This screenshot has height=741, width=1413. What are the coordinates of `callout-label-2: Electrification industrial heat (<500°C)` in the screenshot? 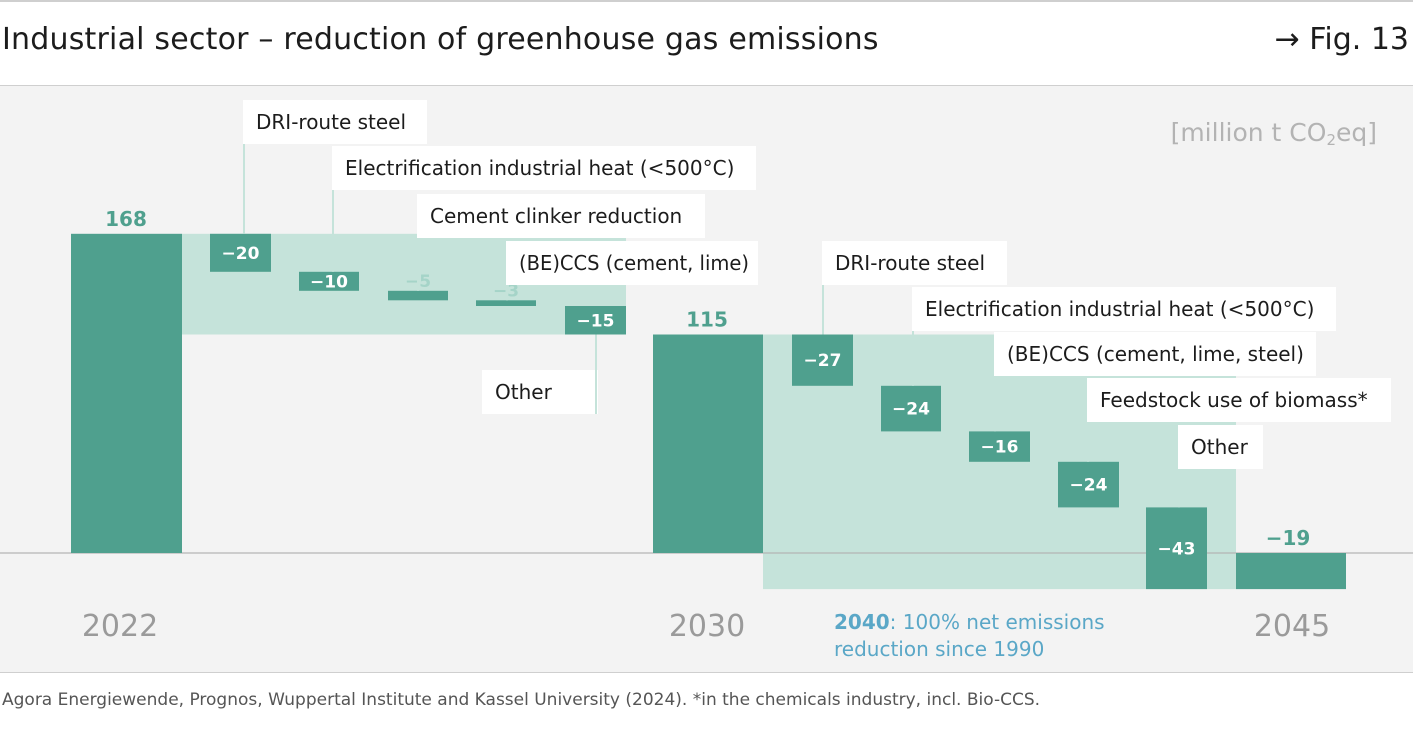 It's located at (539, 168).